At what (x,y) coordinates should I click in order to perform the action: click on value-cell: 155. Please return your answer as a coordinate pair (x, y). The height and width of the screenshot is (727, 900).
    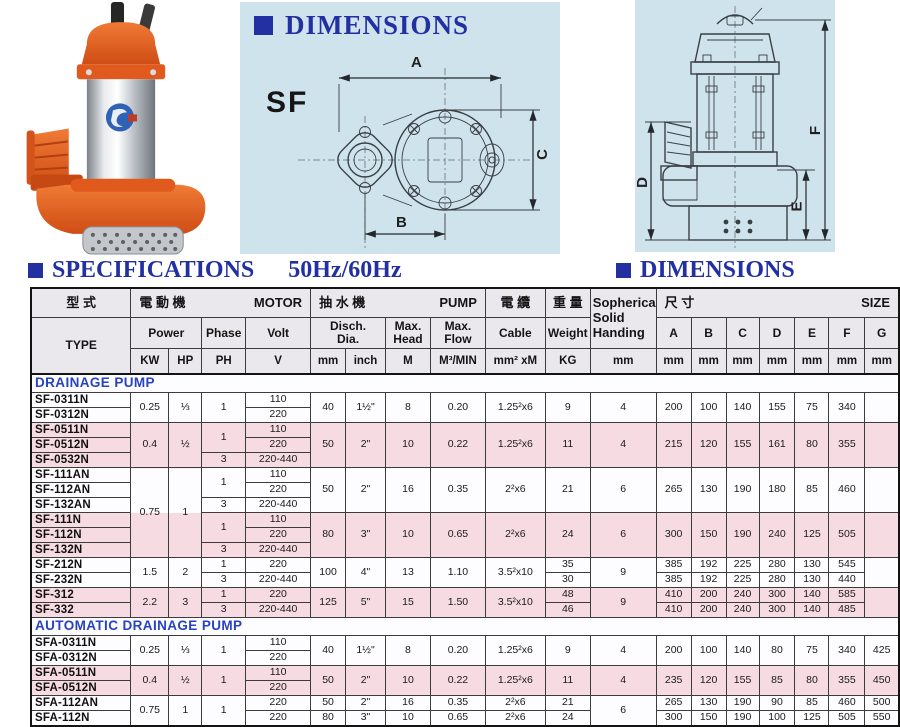
    Looking at the image, I should click on (742, 680).